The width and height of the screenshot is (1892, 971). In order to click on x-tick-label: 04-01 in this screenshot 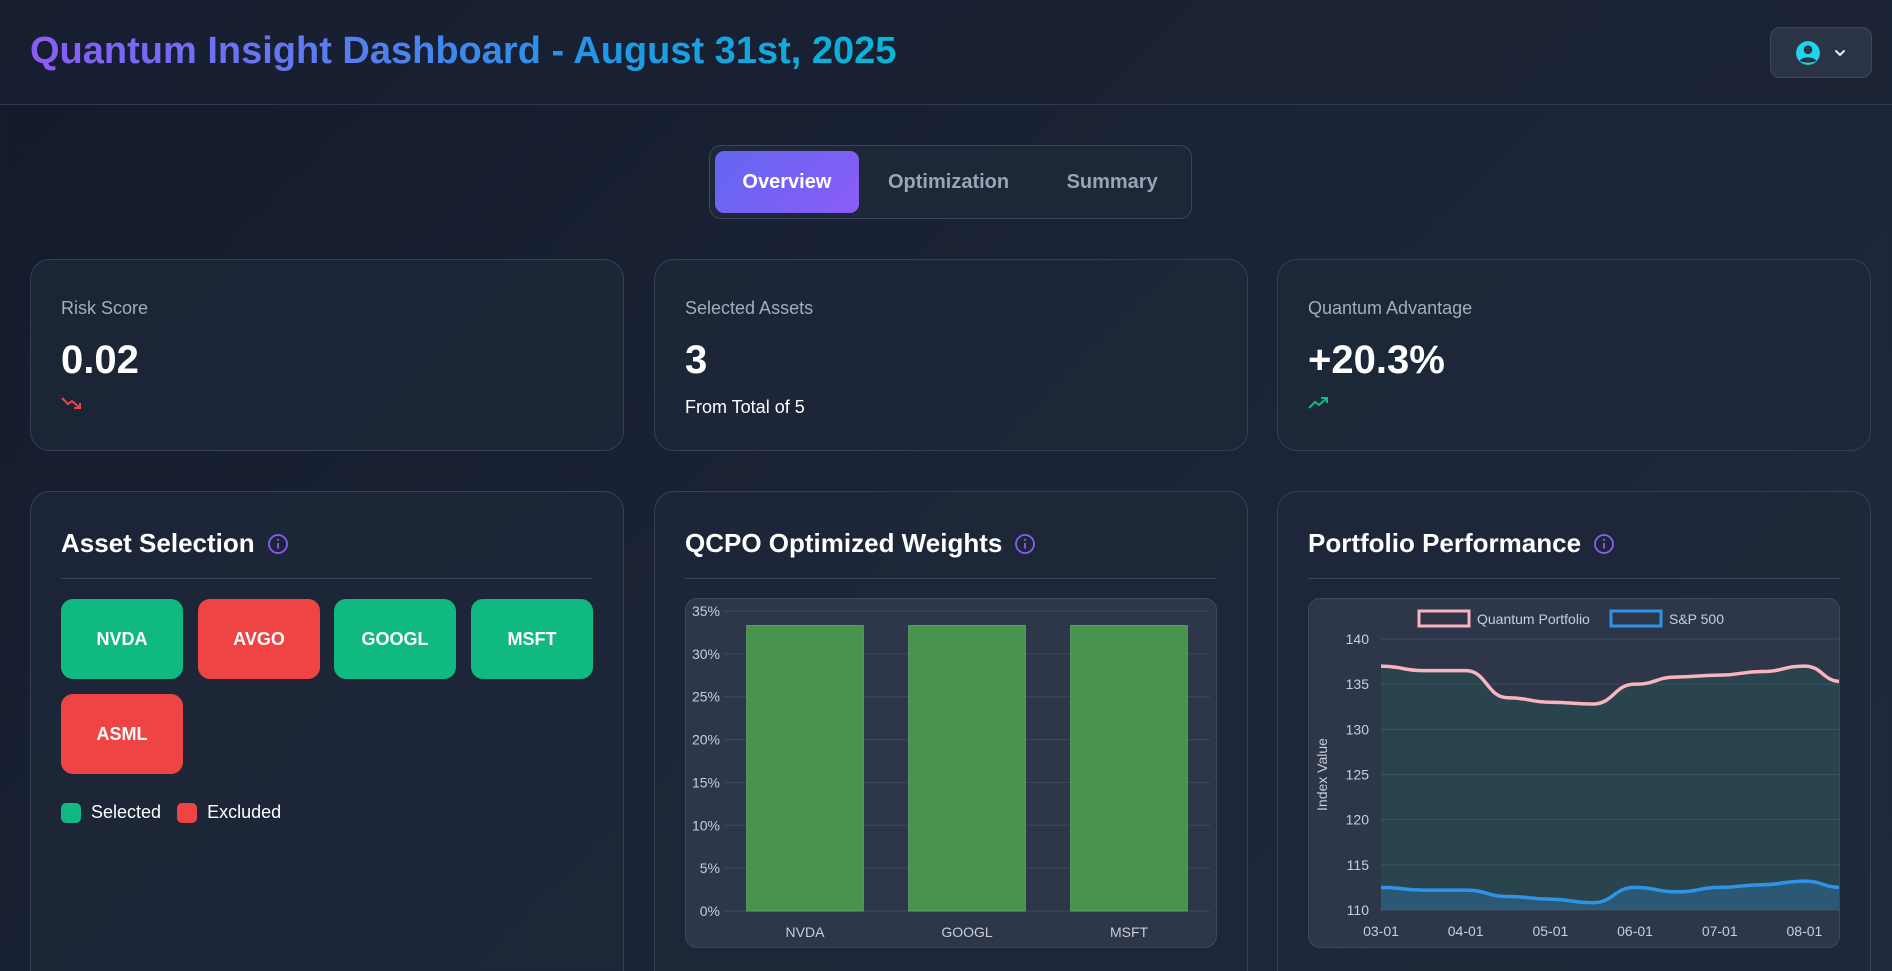, I will do `click(1466, 931)`.